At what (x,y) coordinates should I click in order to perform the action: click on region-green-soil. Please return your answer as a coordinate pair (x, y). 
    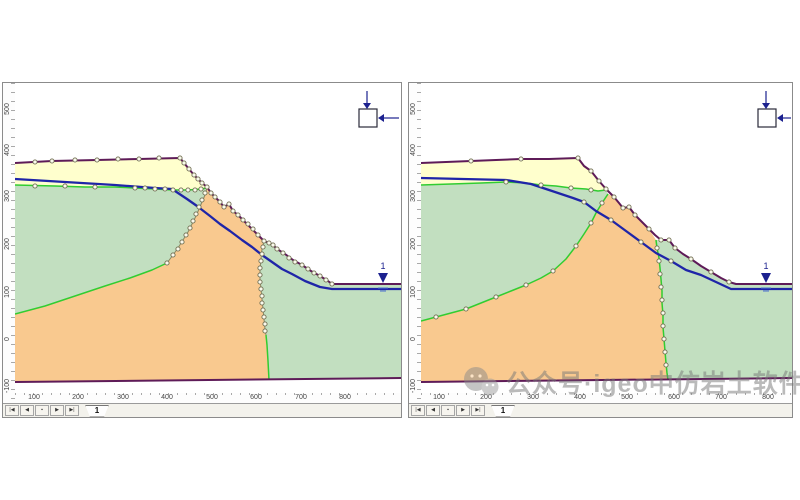
    Looking at the image, I should click on (111, 249).